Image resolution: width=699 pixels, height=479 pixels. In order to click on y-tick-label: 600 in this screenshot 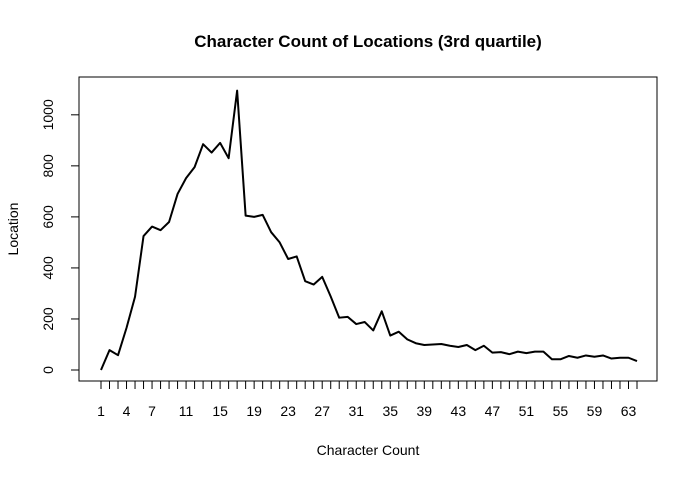, I will do `click(48, 217)`.